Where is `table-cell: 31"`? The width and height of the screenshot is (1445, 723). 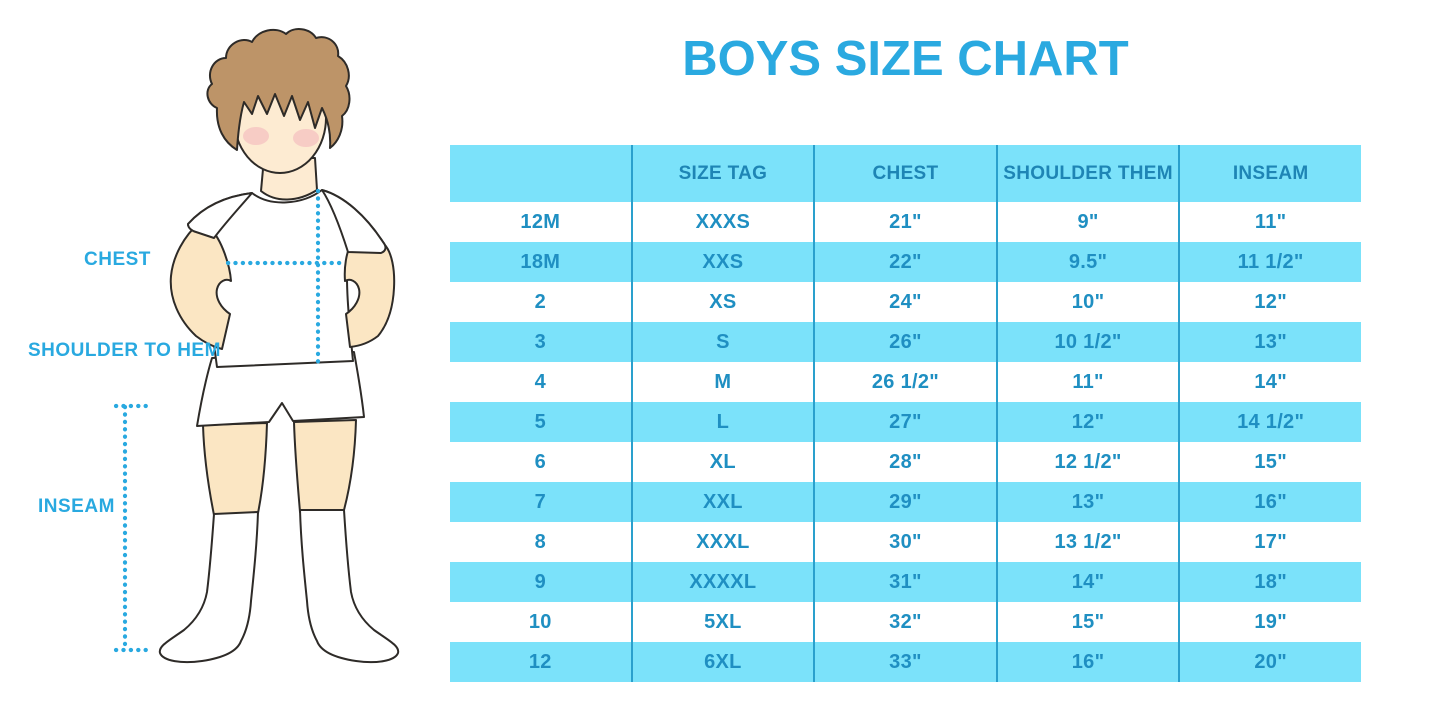
table-cell: 31" is located at coordinates (904, 582).